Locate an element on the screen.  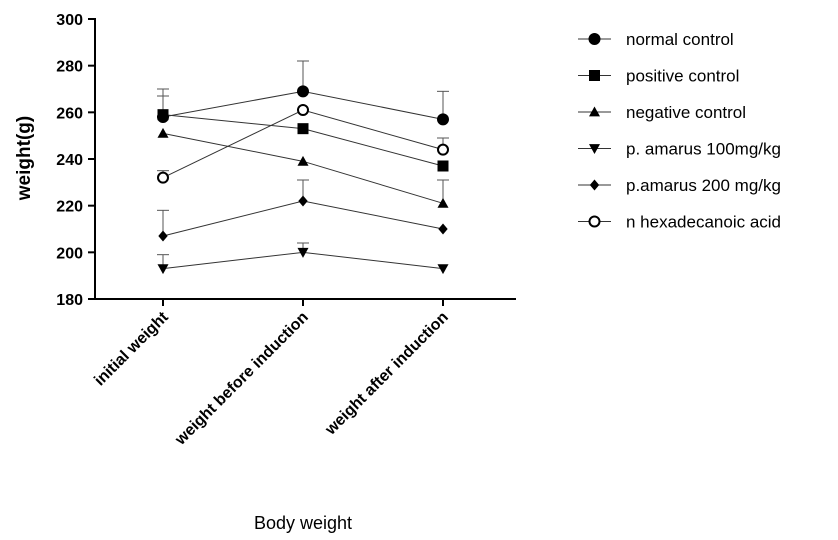
legend-label: p. amarus 100mg/kg is located at coordinates (703, 149).